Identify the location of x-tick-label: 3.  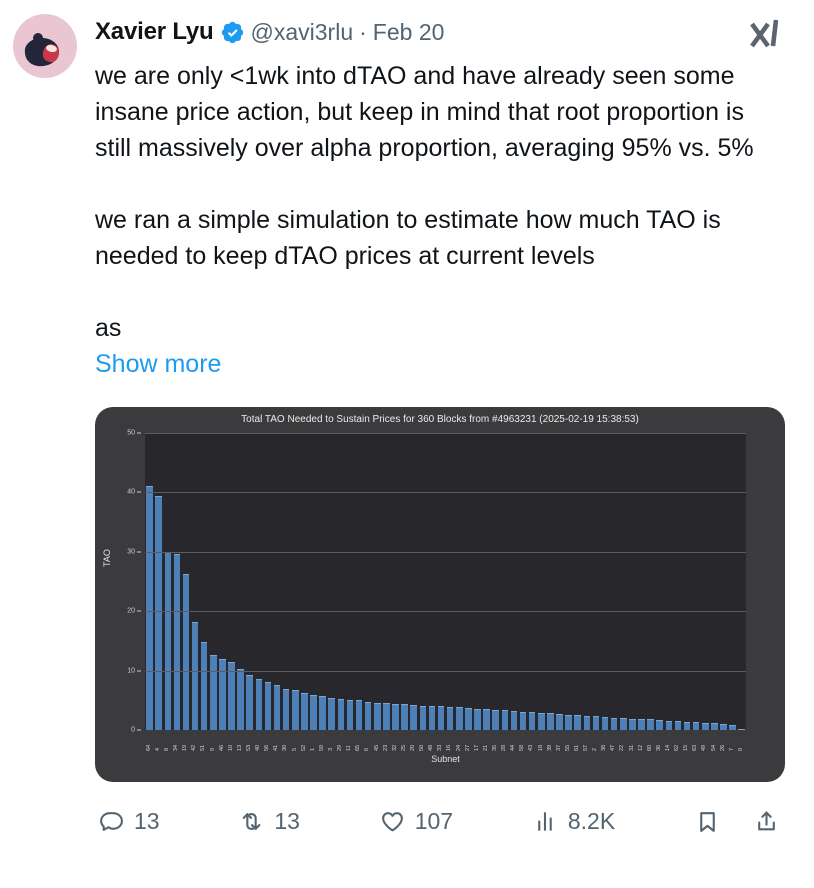
(330, 749).